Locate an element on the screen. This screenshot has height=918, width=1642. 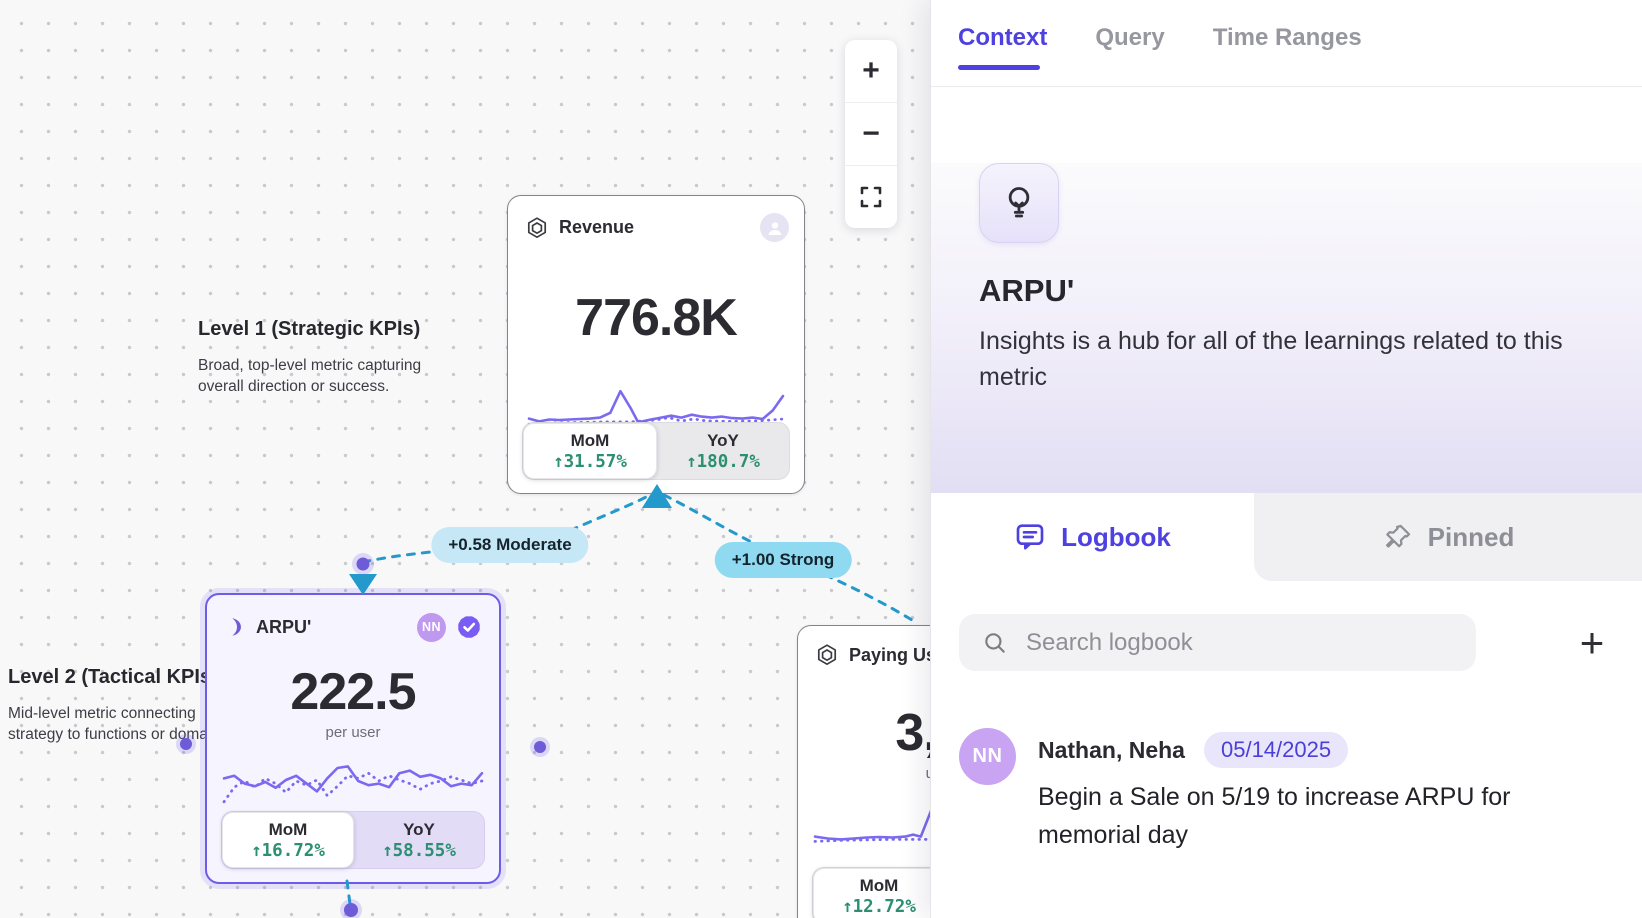
crescent-moon-icon is located at coordinates (236, 627).